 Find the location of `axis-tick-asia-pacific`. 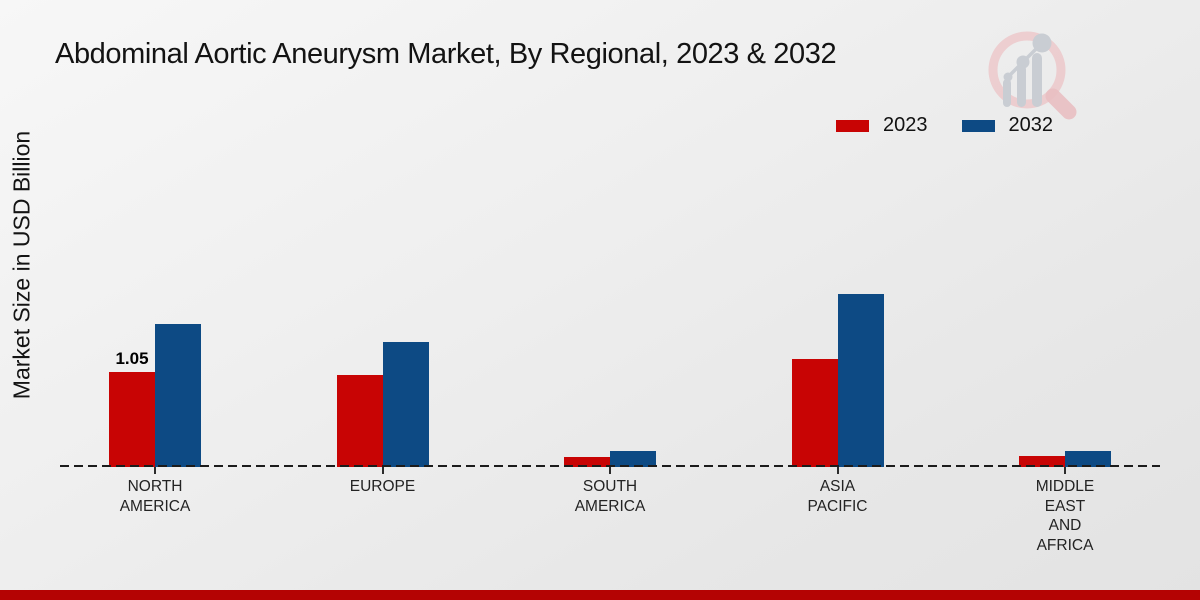

axis-tick-asia-pacific is located at coordinates (837, 470).